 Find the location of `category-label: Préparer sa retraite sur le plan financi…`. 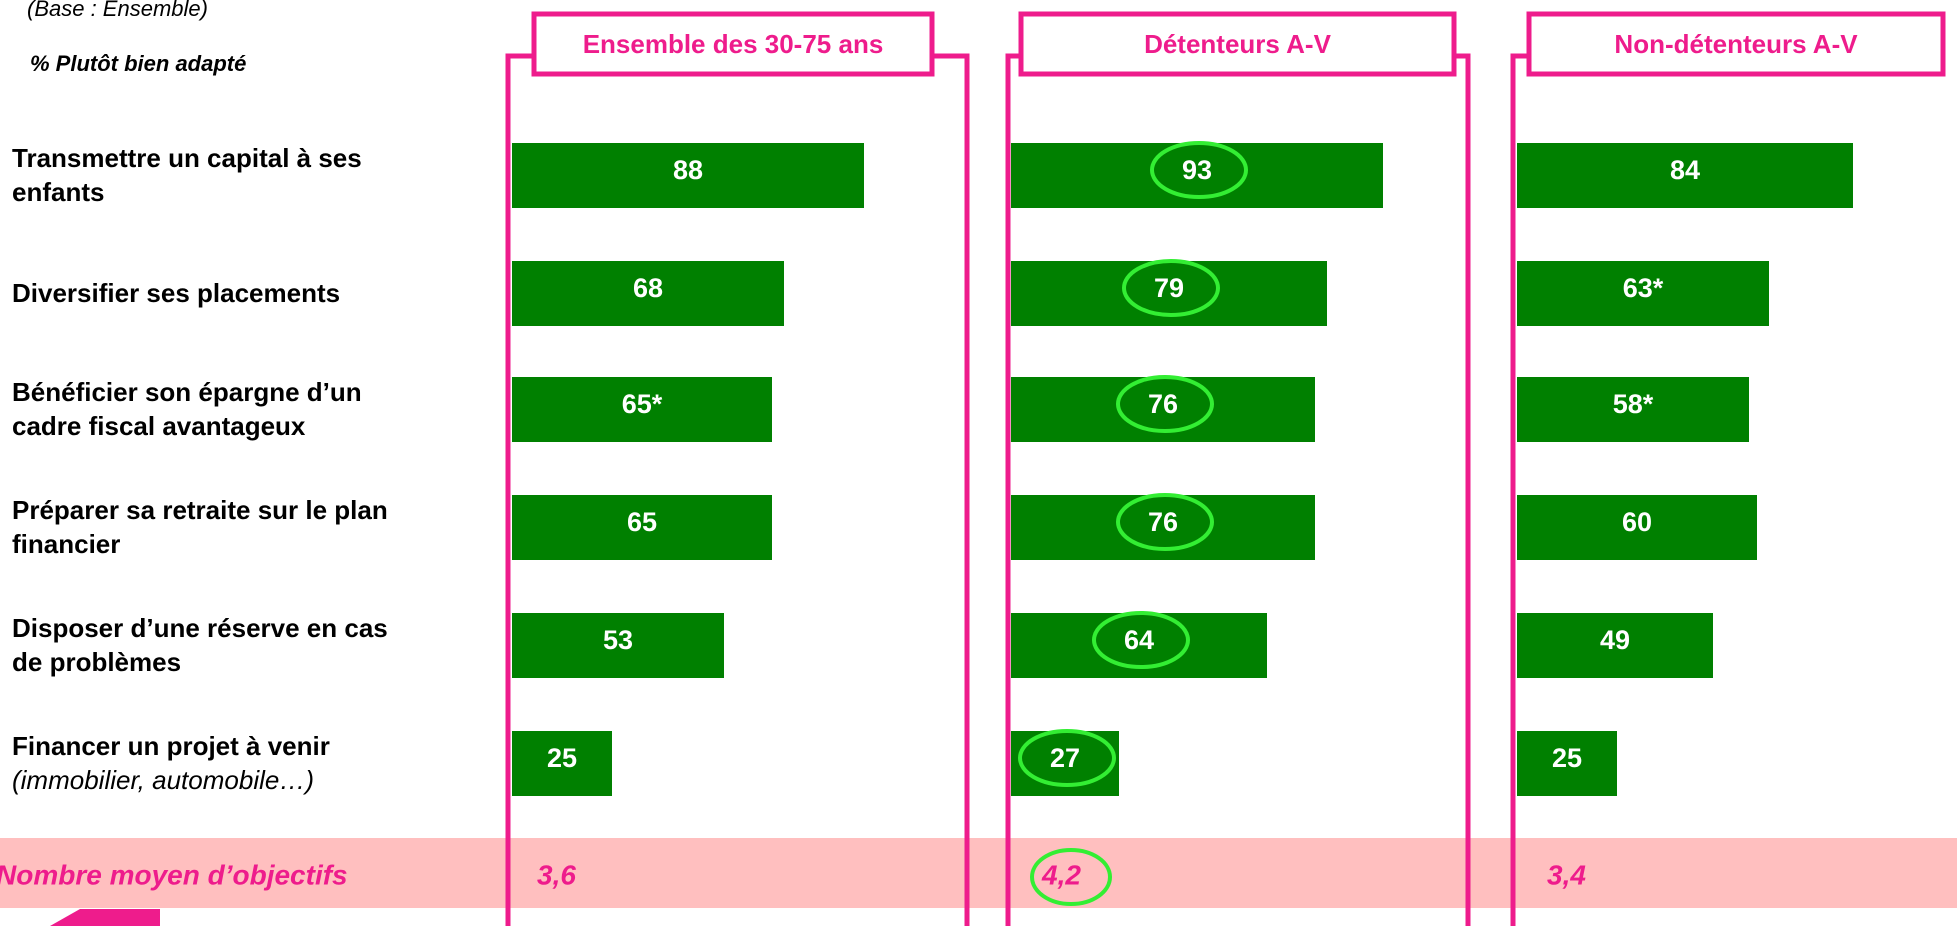

category-label: Préparer sa retraite sur le plan financi… is located at coordinates (214, 527).